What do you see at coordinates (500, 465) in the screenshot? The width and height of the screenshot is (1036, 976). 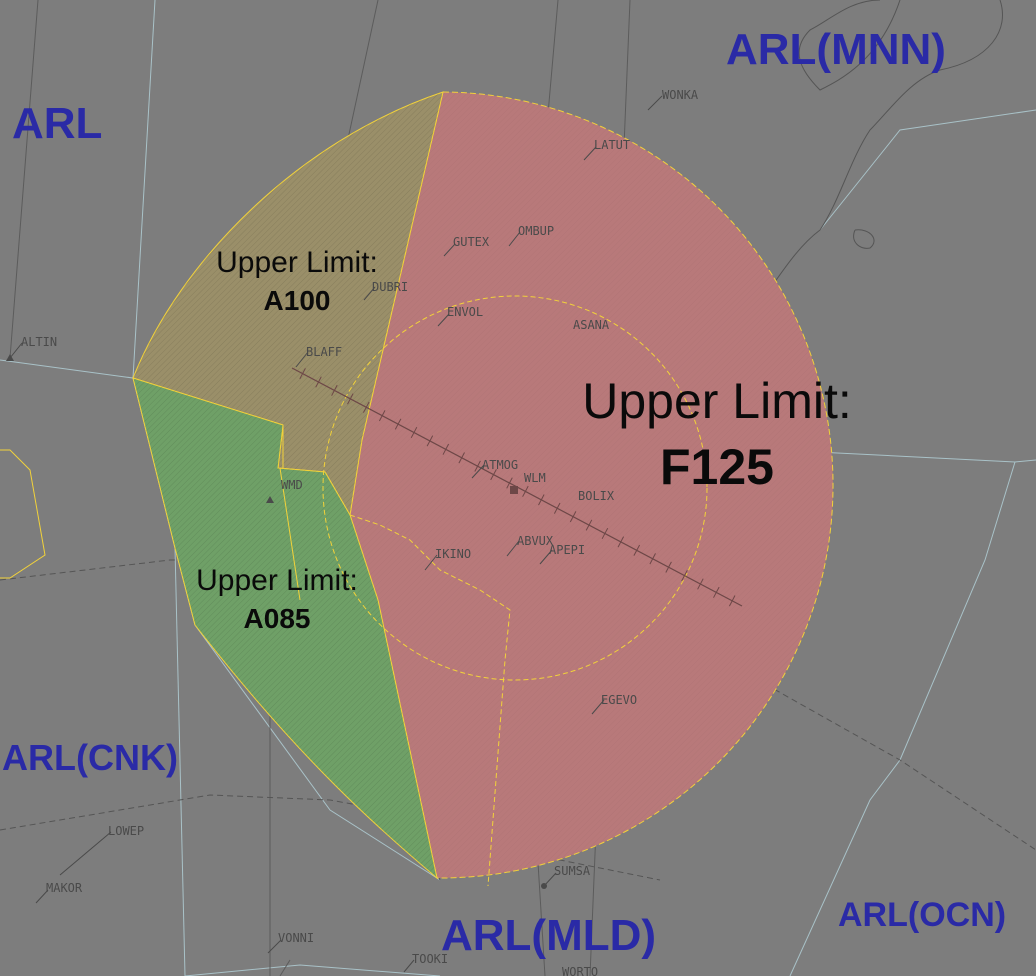 I see `fix-atmog: ATMOG` at bounding box center [500, 465].